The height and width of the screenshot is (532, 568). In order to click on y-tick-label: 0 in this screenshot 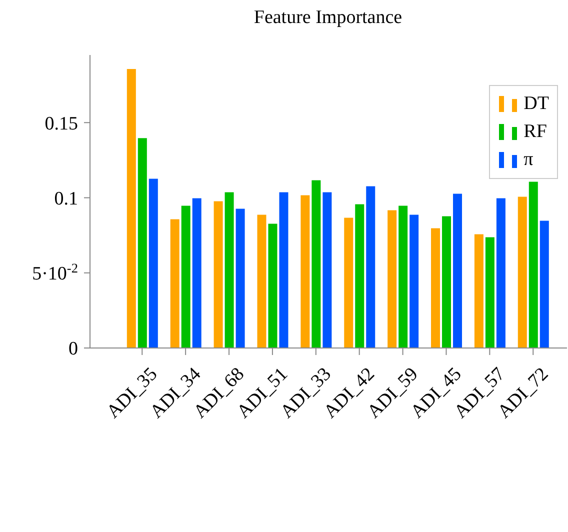, I will do `click(73, 349)`.